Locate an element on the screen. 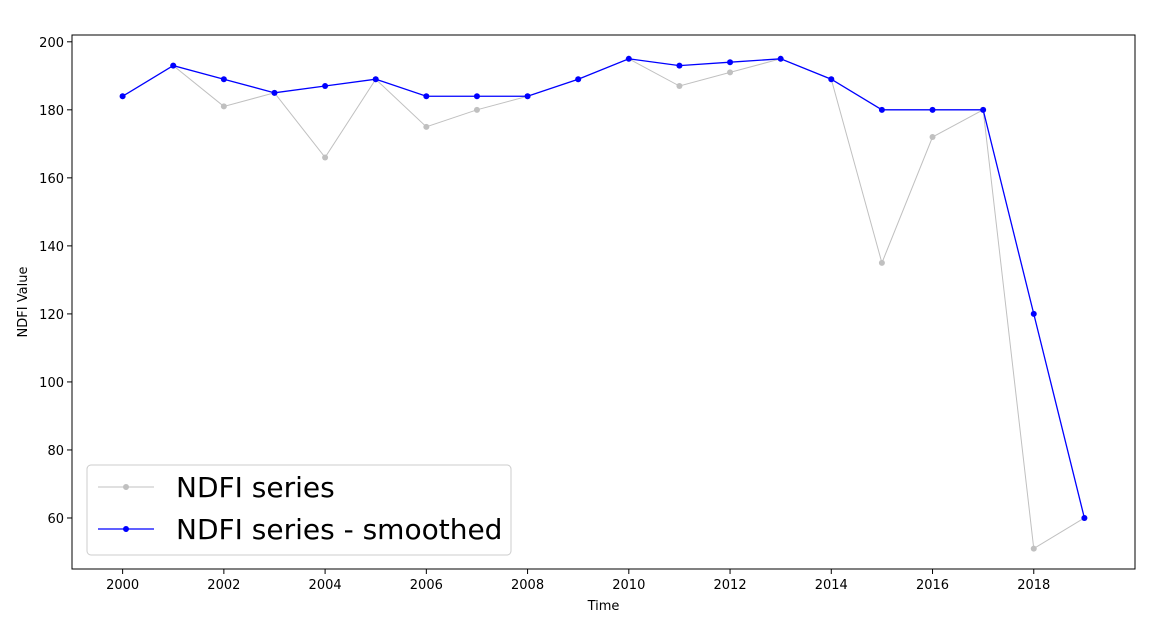  legend-label: NDFI series is located at coordinates (255, 487).